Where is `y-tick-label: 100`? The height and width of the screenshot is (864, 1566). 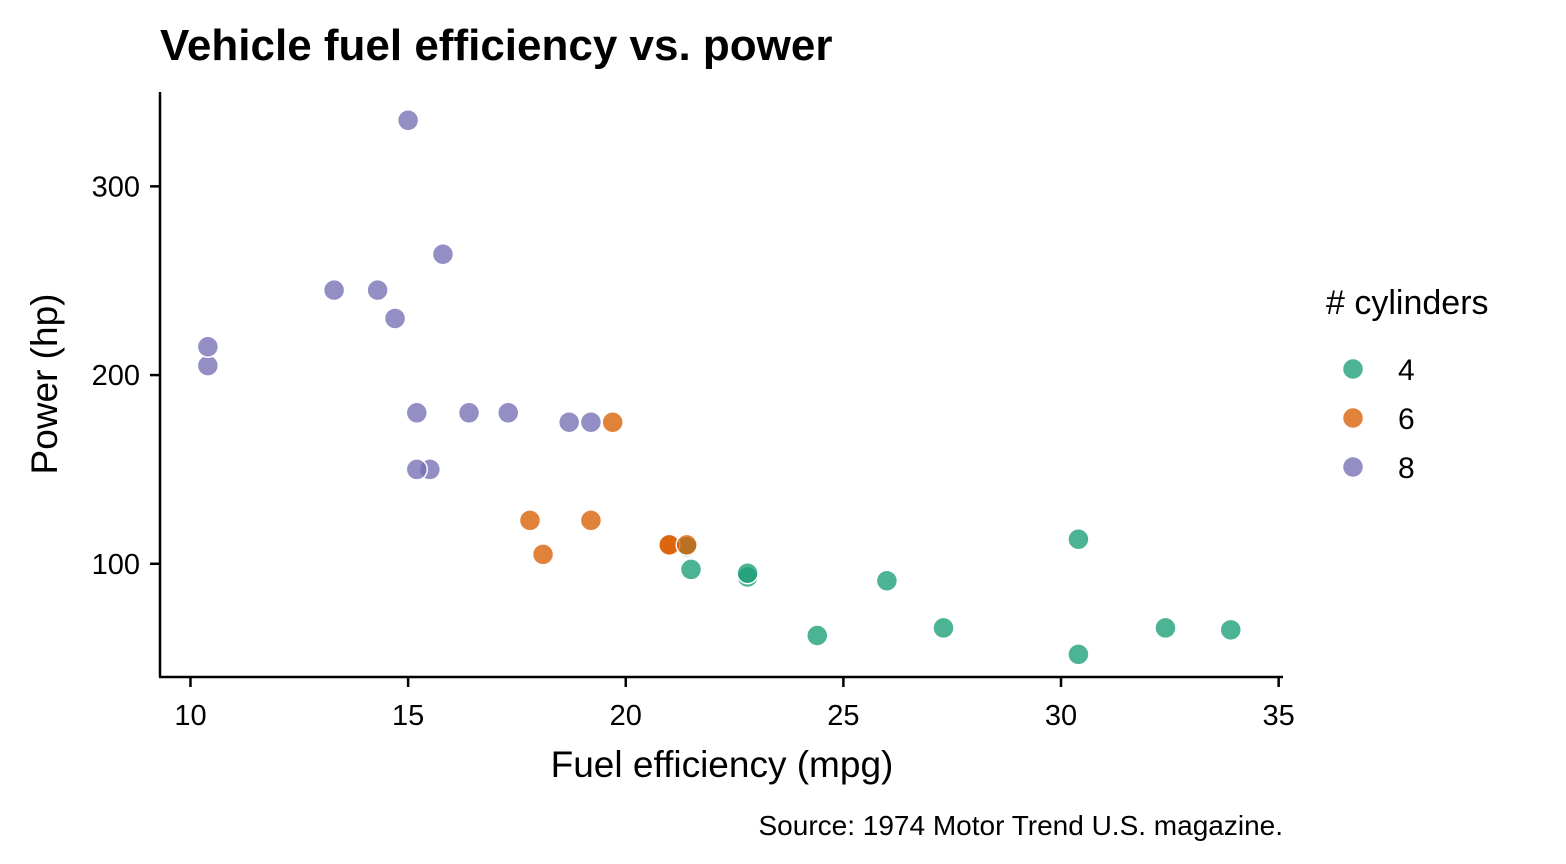
y-tick-label: 100 is located at coordinates (116, 565).